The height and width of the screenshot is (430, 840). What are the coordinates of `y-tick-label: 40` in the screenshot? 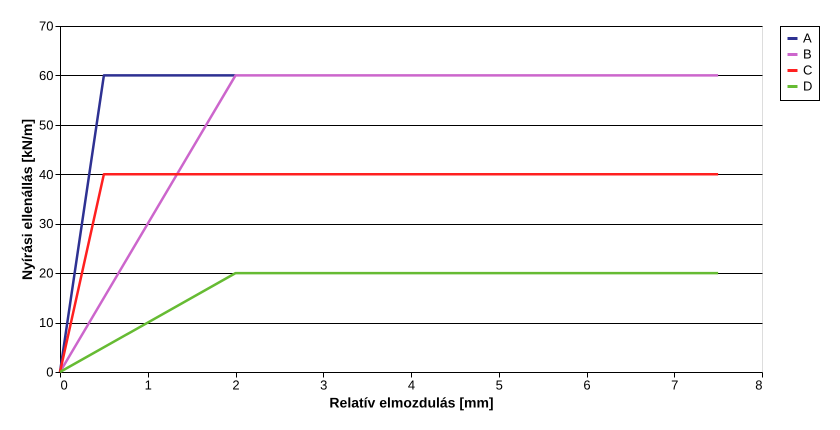 It's located at (46, 174).